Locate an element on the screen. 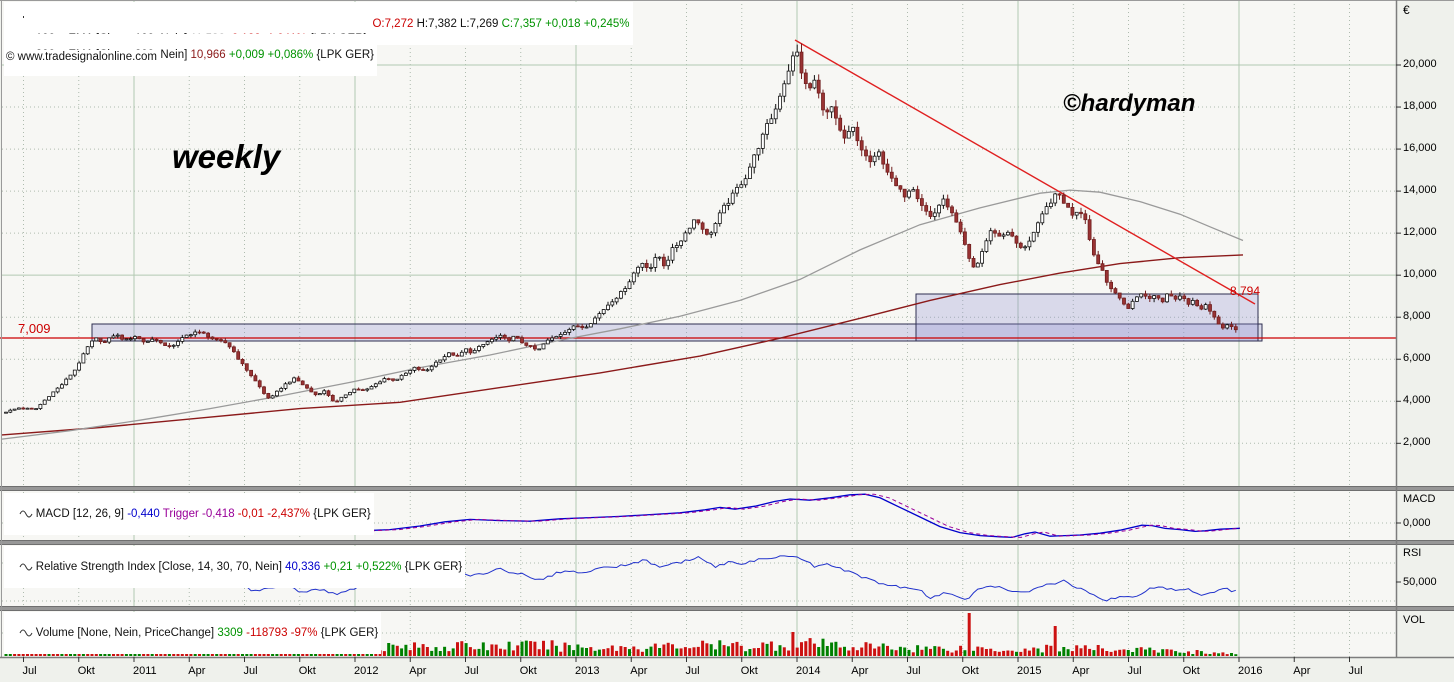  downtrend-line-annotation is located at coordinates (1025, 172).